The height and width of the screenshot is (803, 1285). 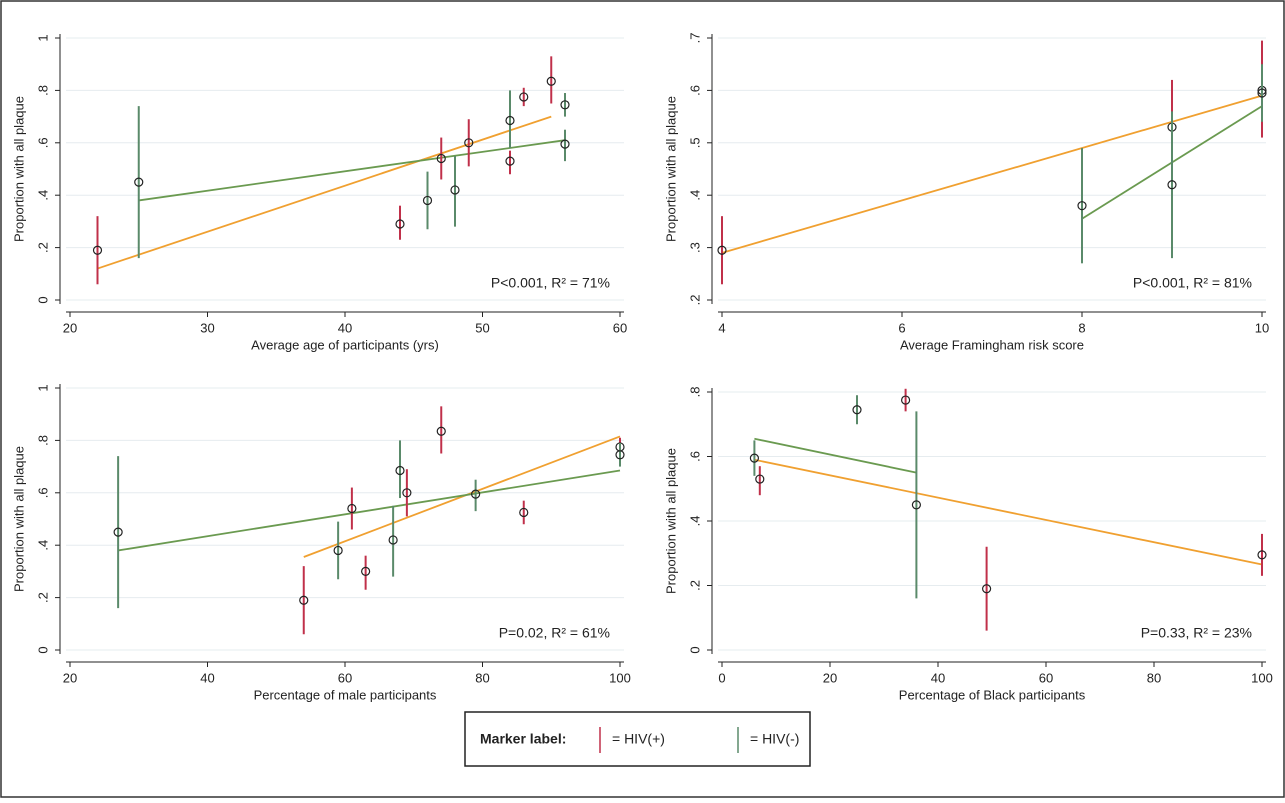 What do you see at coordinates (694, 38) in the screenshot?
I see `y-tick-label: .7` at bounding box center [694, 38].